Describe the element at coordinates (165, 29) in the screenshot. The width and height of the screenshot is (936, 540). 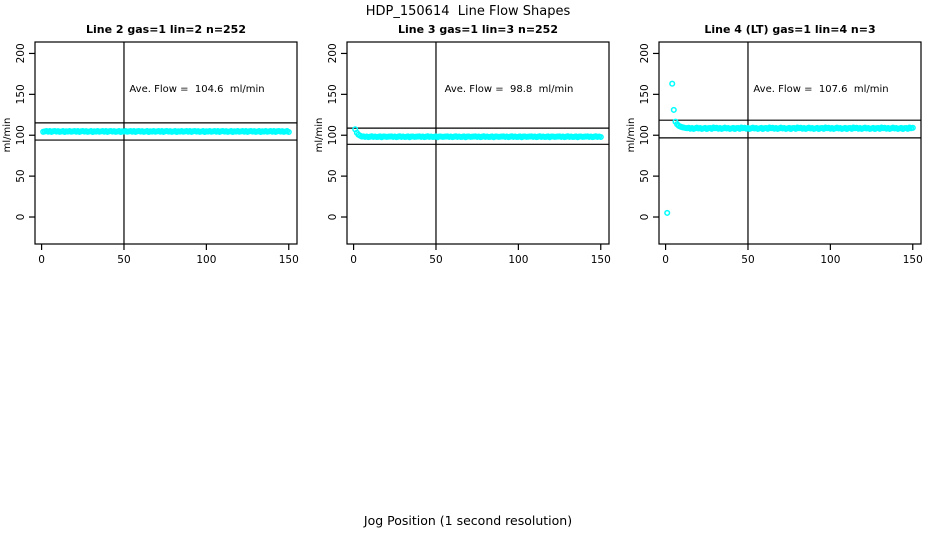
I see `panel-title: Line 2 gas=1 lin=2 n=252` at that location.